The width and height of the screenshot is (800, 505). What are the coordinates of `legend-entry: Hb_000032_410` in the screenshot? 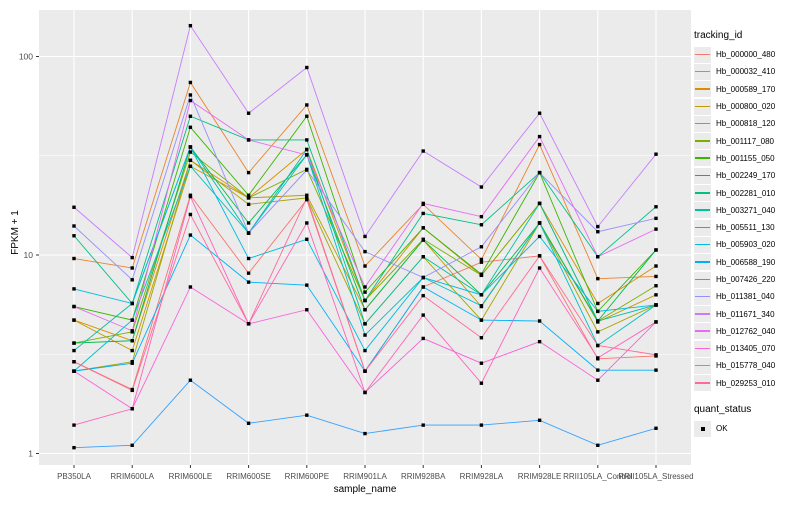 It's located at (734, 71).